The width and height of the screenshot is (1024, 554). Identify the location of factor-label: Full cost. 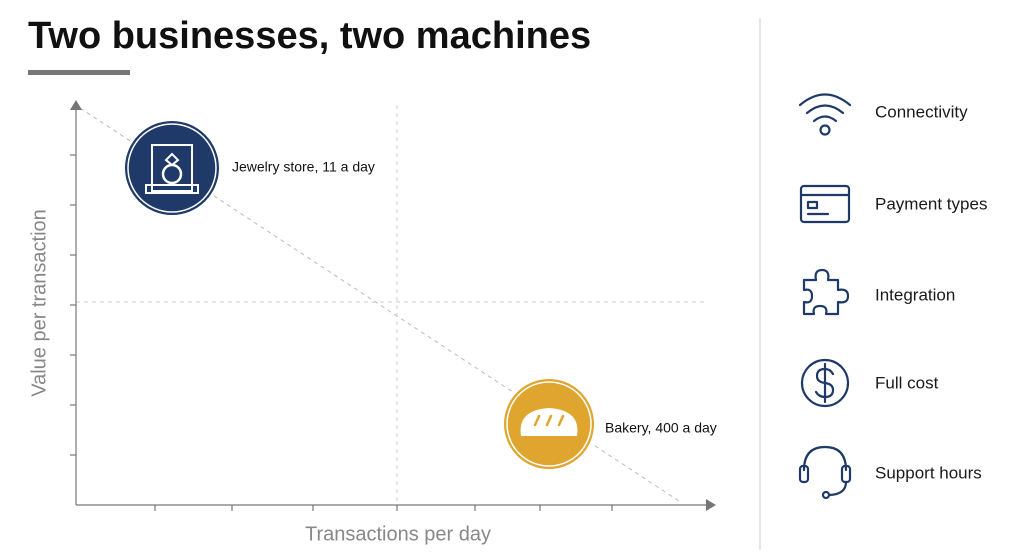
(907, 382).